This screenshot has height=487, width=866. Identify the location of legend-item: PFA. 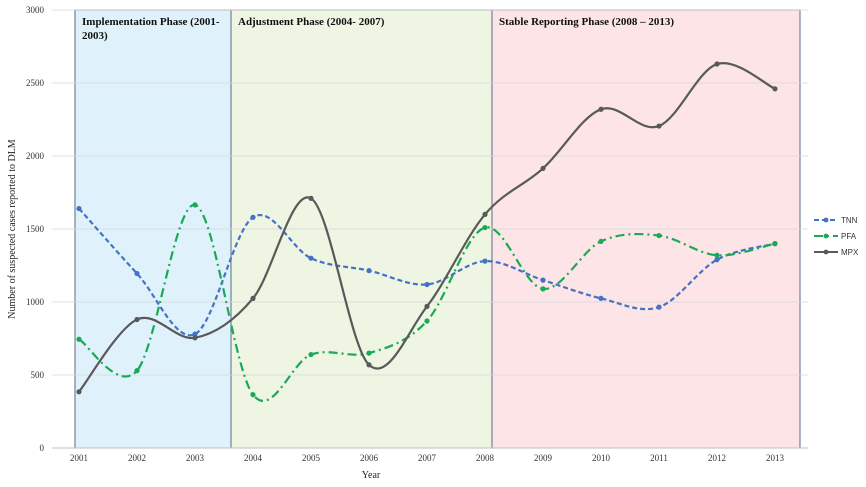
(835, 236).